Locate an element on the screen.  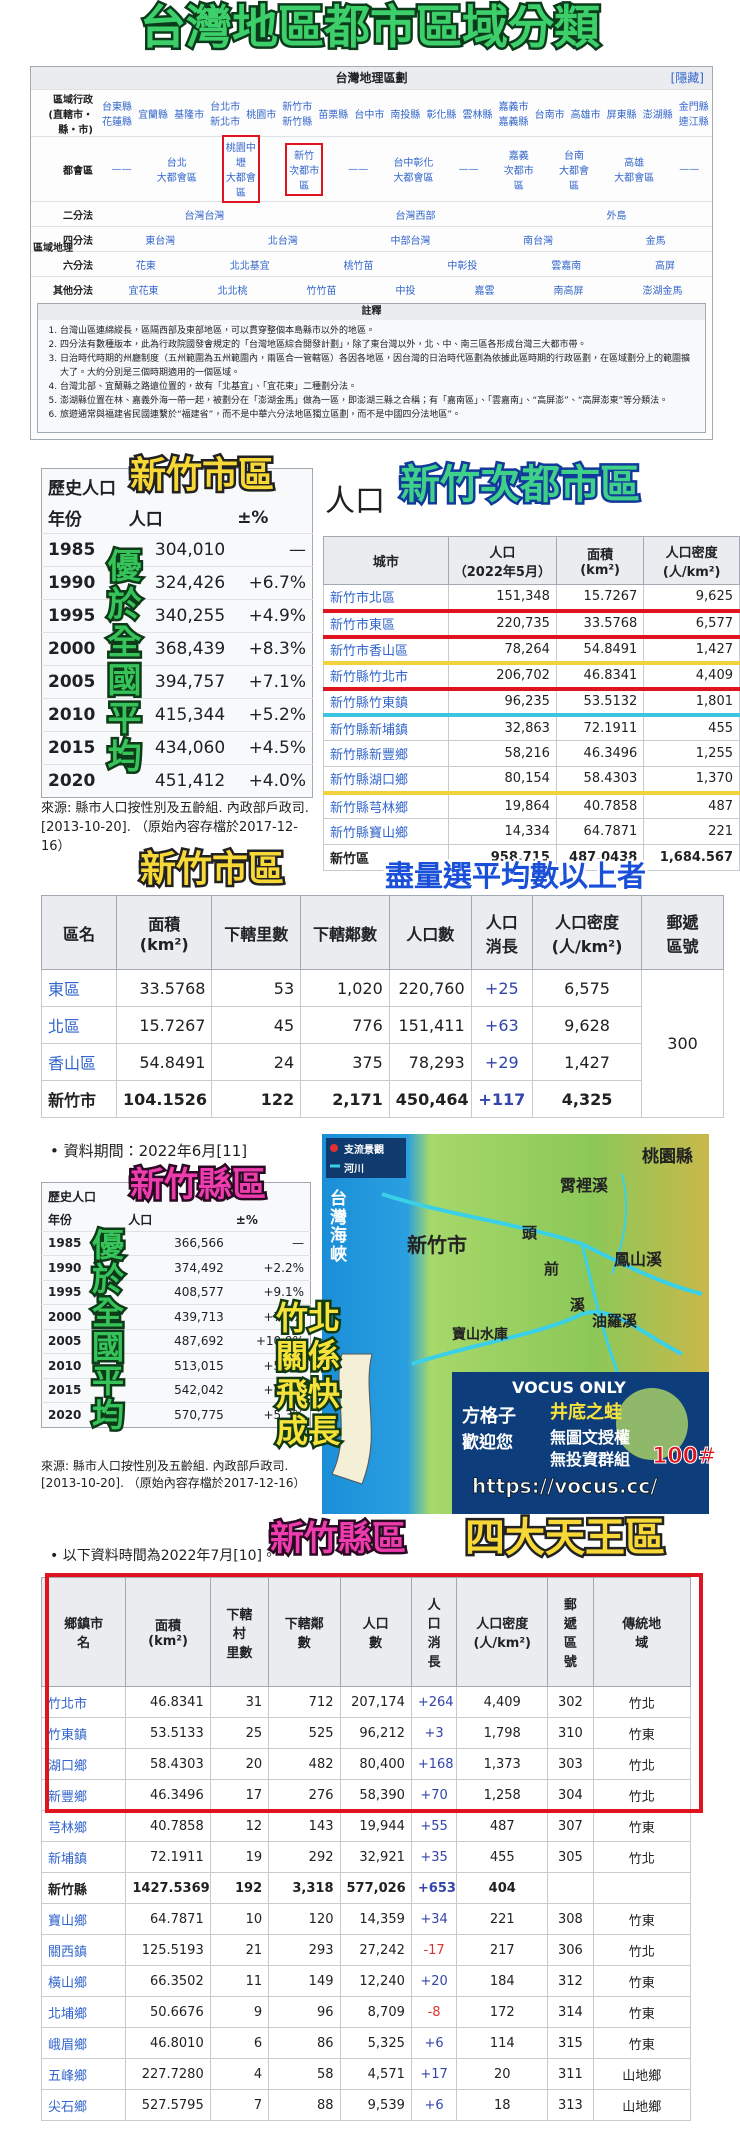
geo-cell: 基隆市 is located at coordinates (189, 115).